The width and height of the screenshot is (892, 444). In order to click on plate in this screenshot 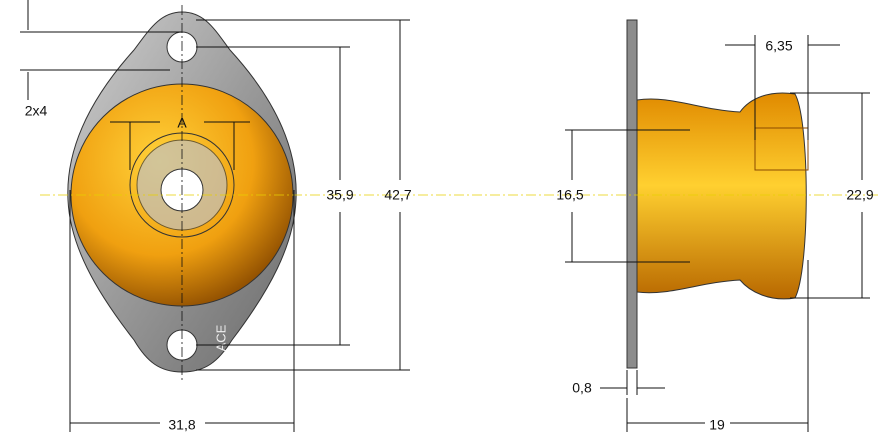, I will do `click(632, 194)`.